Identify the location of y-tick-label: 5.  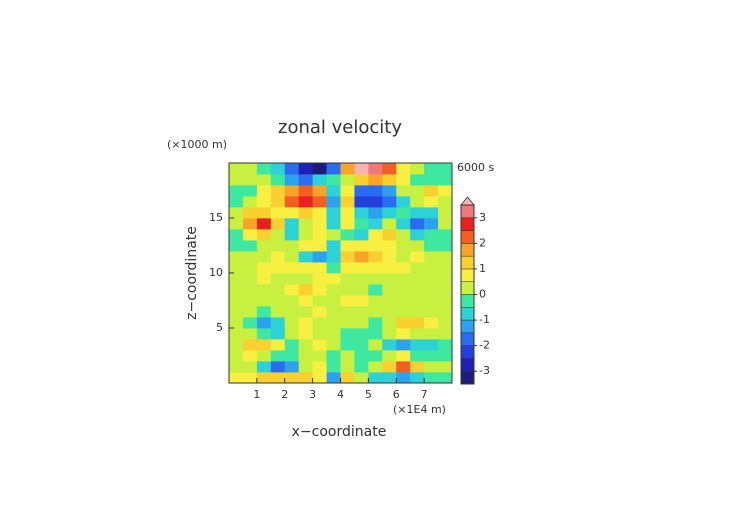
(219, 327).